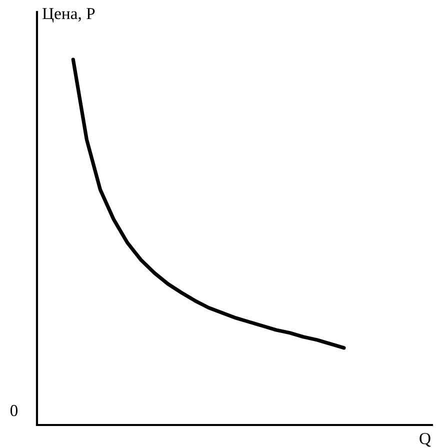  What do you see at coordinates (68, 15) in the screenshot?
I see `y-axis-title: Цена, P` at bounding box center [68, 15].